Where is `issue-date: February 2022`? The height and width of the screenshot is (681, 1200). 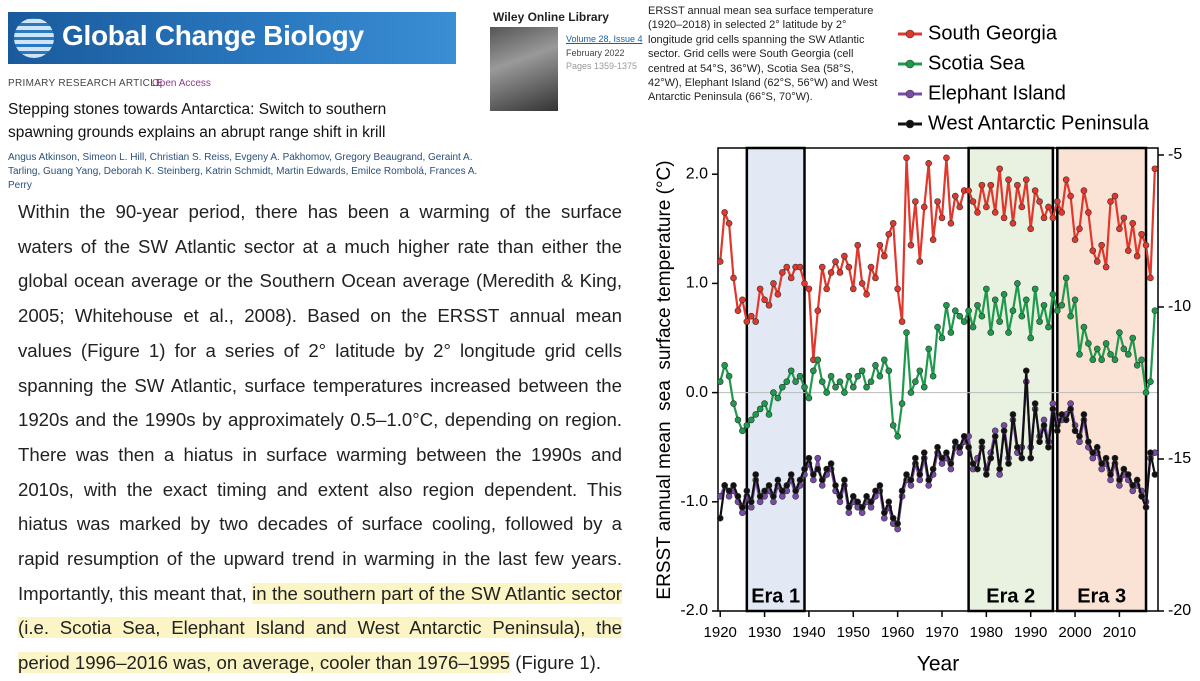 issue-date: February 2022 is located at coordinates (595, 53).